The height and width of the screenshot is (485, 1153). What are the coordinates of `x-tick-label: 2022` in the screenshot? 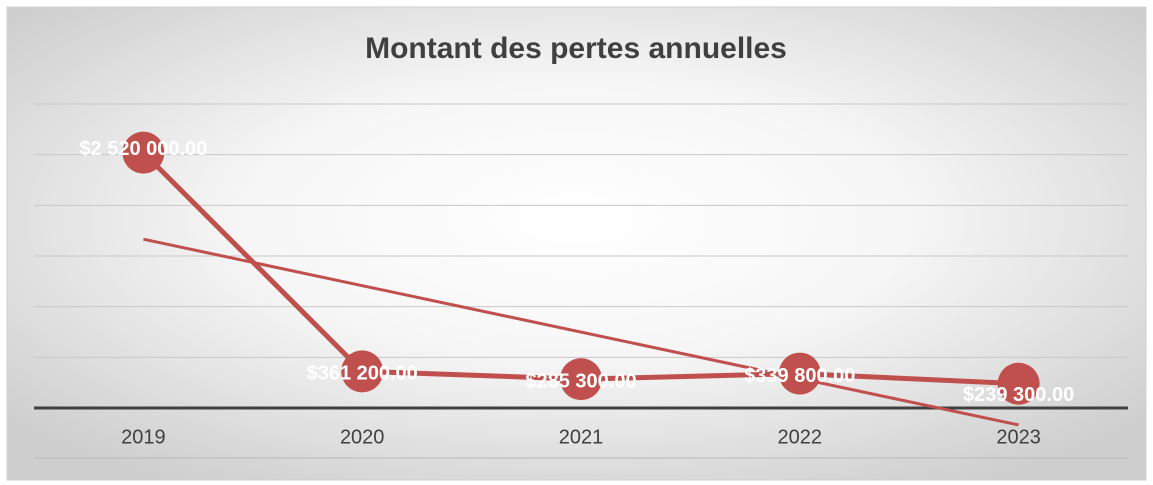 It's located at (800, 437).